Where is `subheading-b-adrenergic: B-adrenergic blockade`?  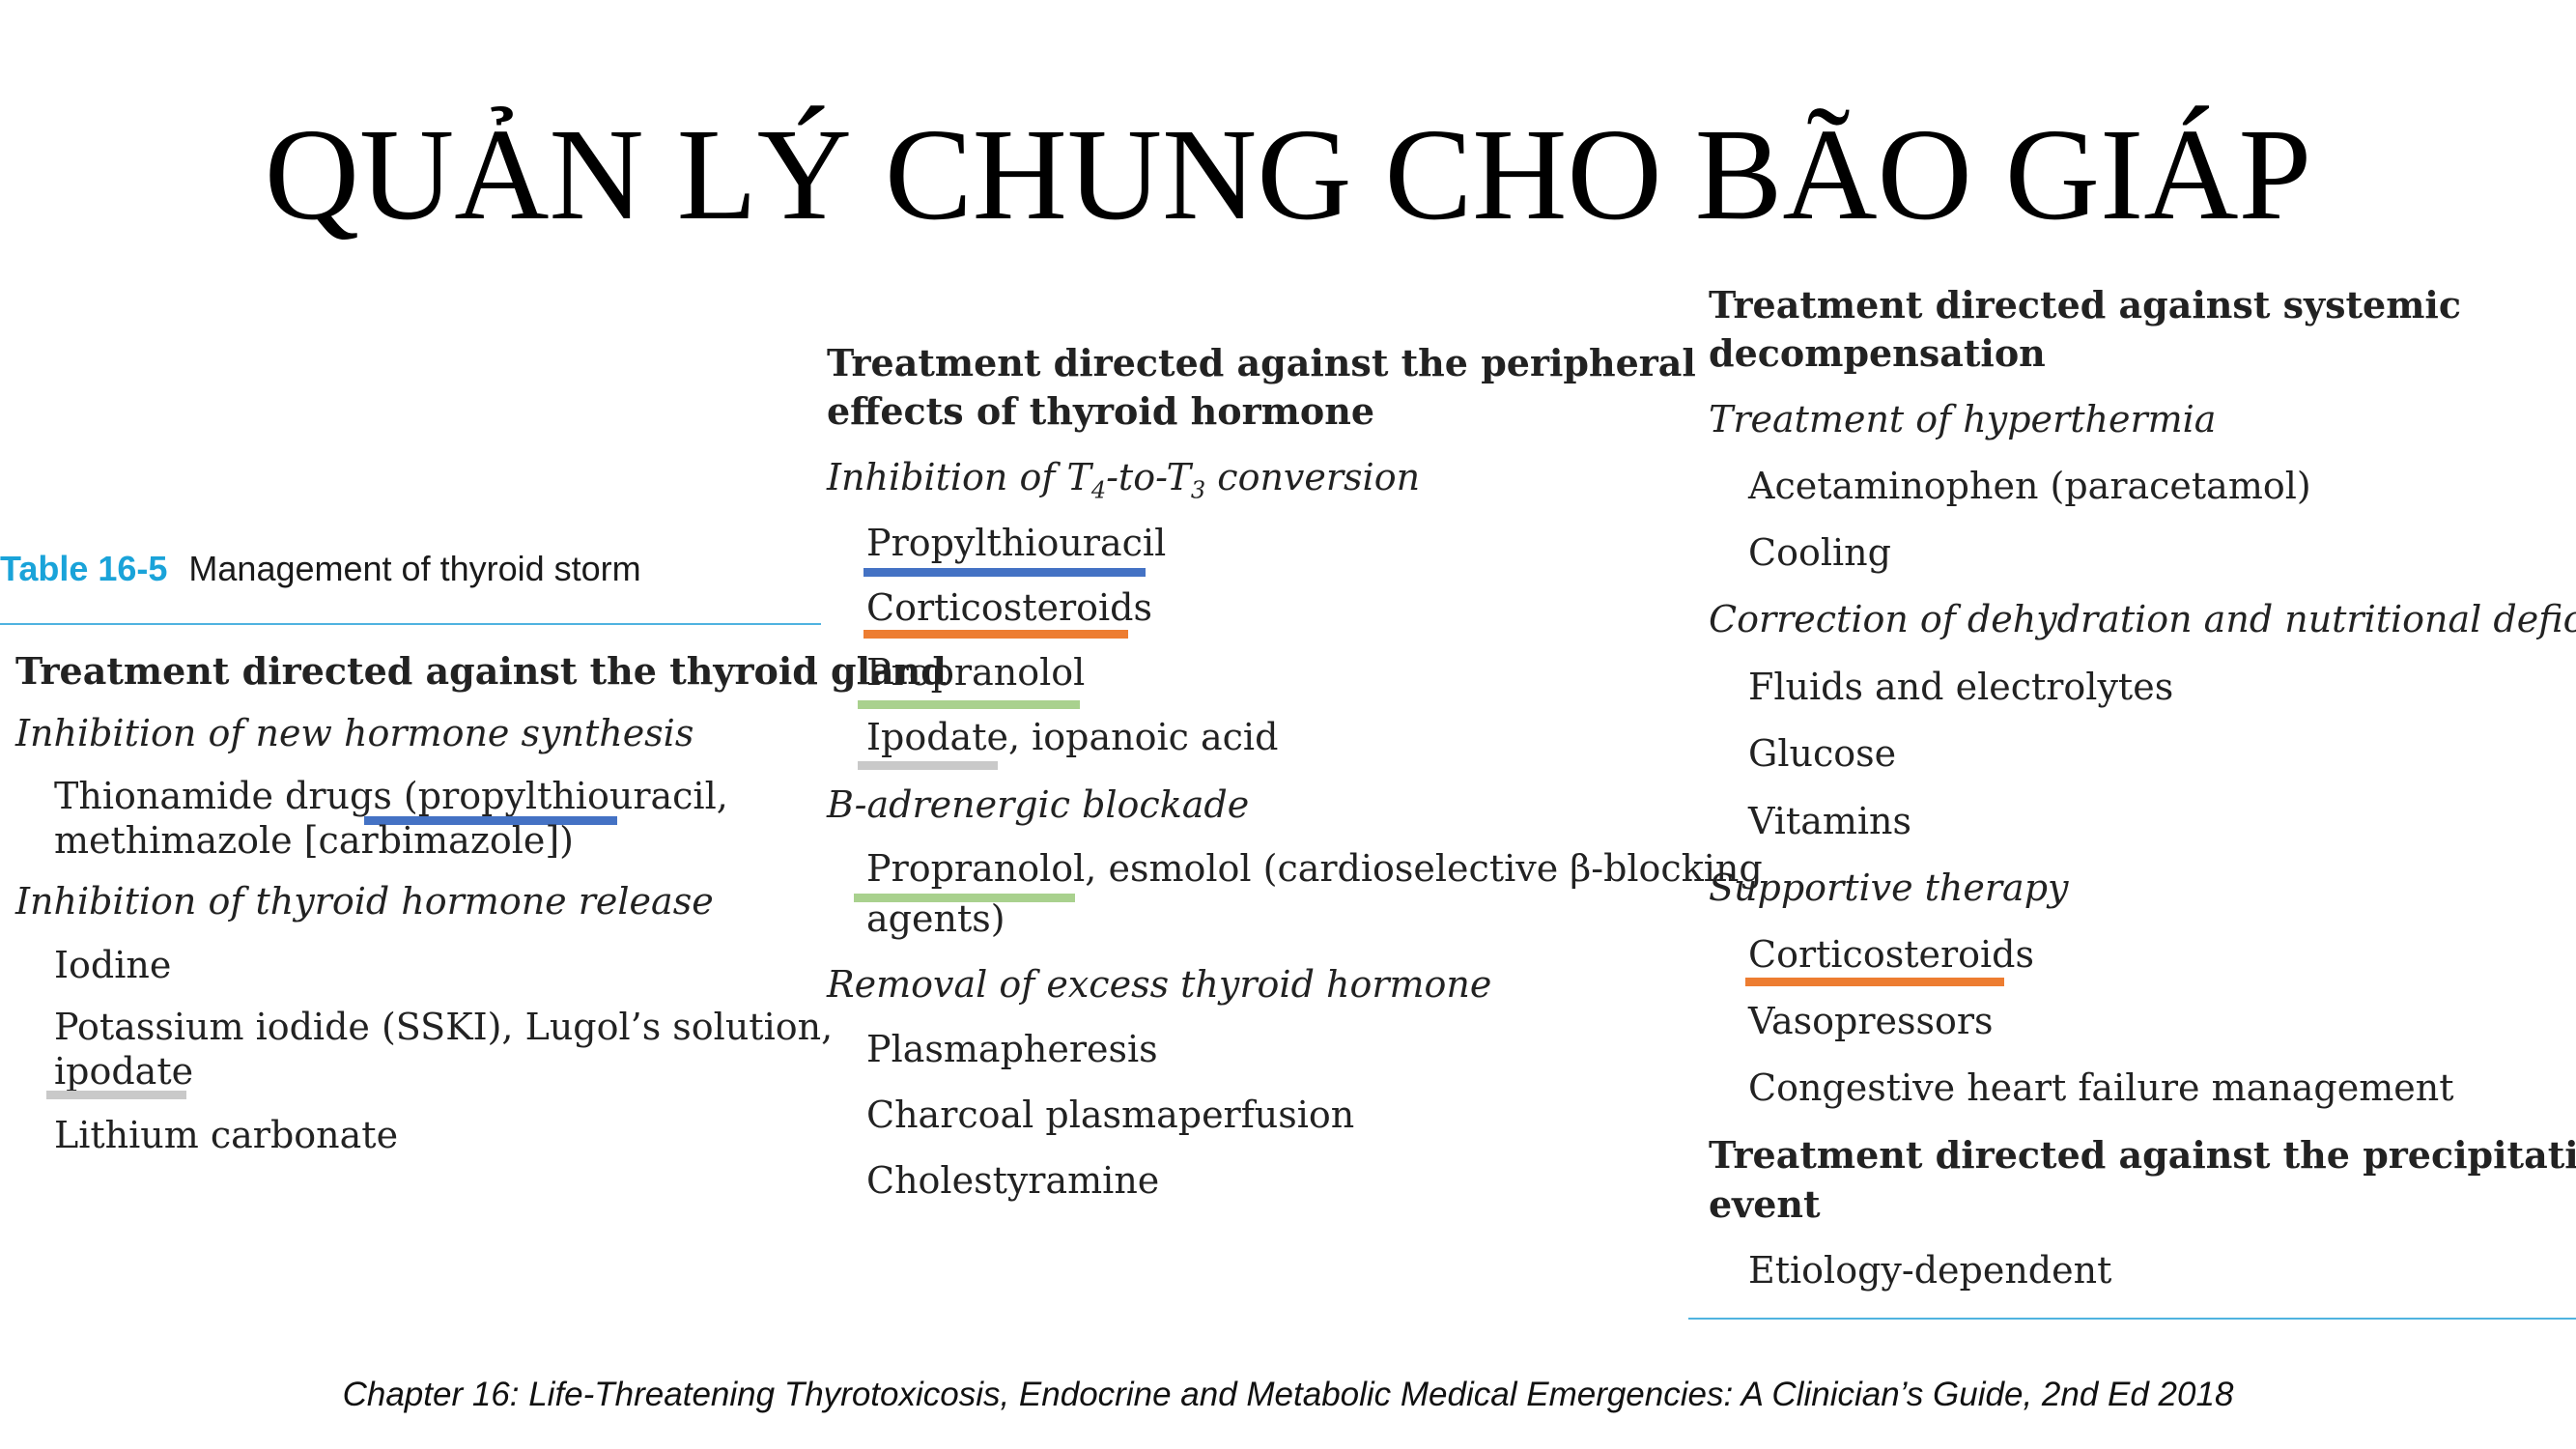 subheading-b-adrenergic: B-adrenergic blockade is located at coordinates (1038, 804).